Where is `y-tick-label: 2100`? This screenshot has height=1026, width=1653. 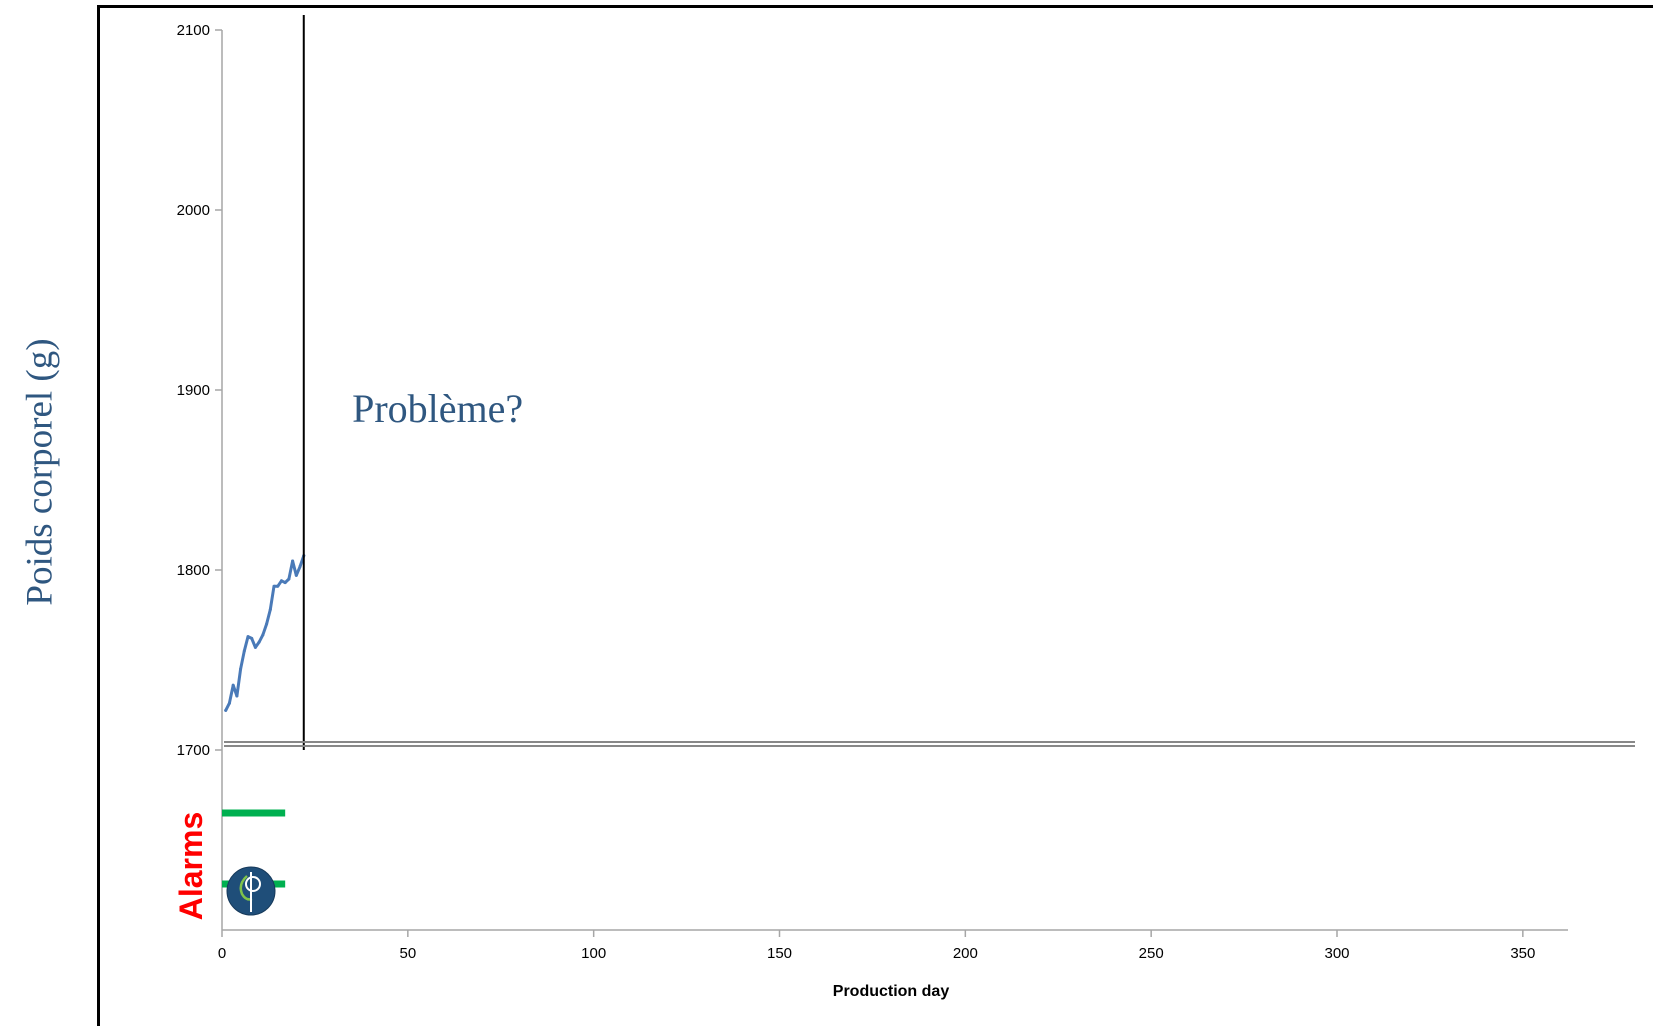 y-tick-label: 2100 is located at coordinates (193, 30).